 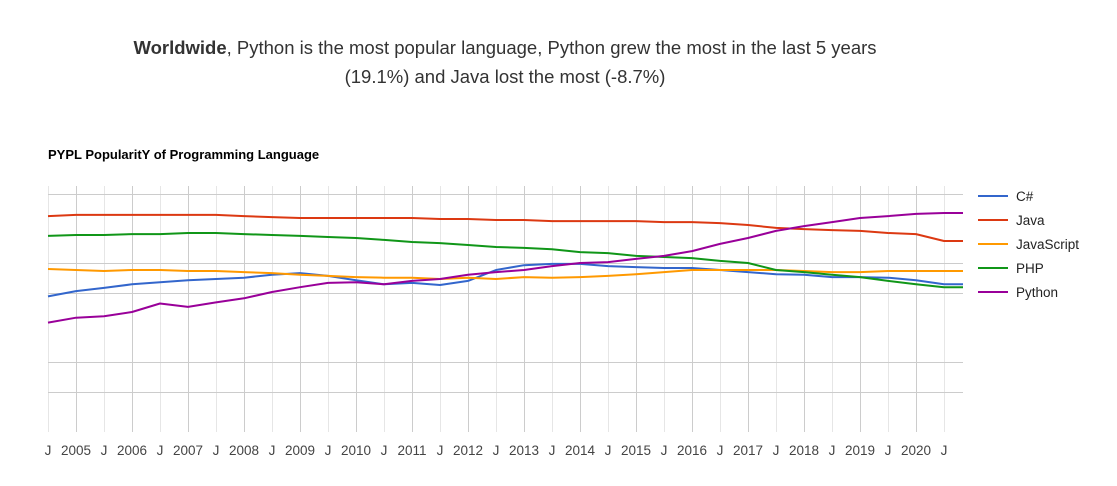 I want to click on x-tick-label: 2008, so click(x=244, y=450).